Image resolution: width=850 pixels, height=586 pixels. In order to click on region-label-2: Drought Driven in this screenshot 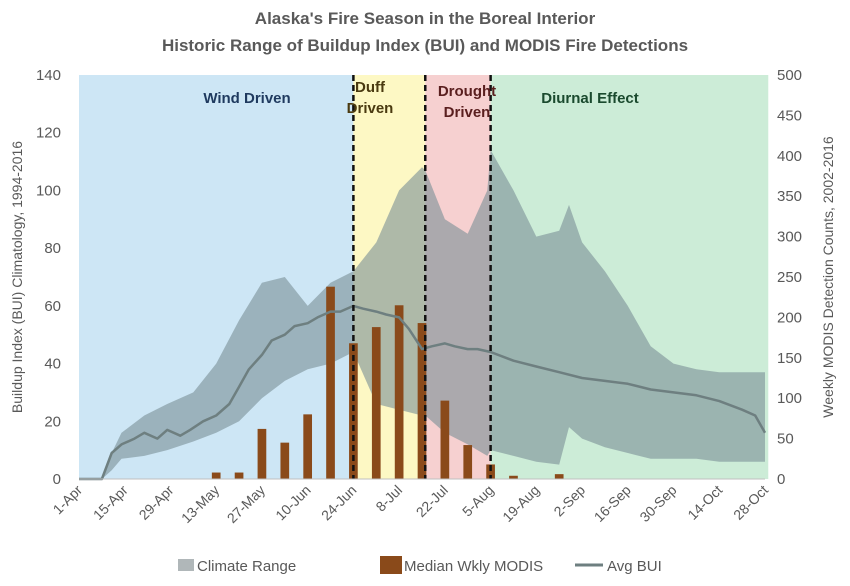, I will do `click(467, 102)`.